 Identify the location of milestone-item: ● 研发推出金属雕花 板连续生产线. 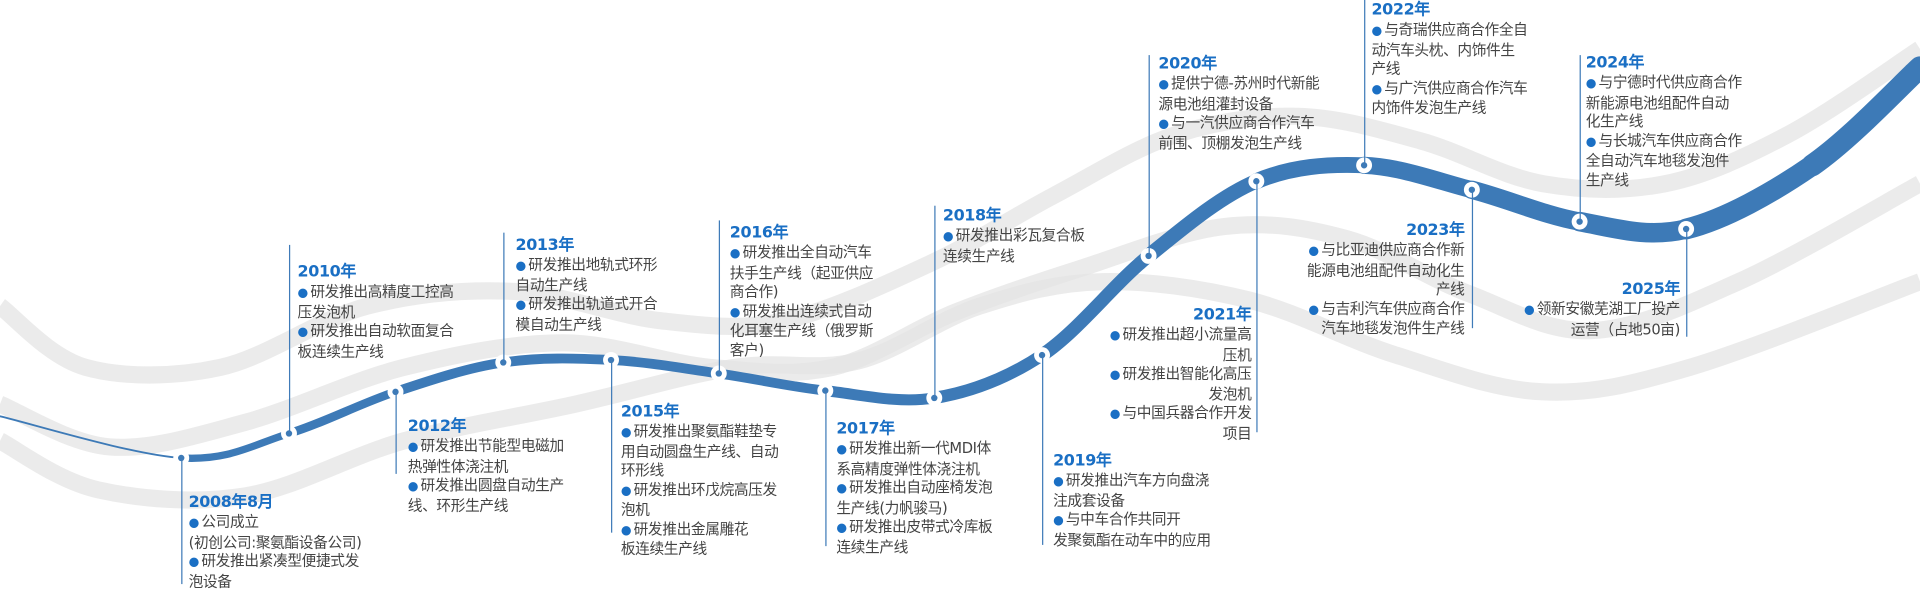
(700, 539).